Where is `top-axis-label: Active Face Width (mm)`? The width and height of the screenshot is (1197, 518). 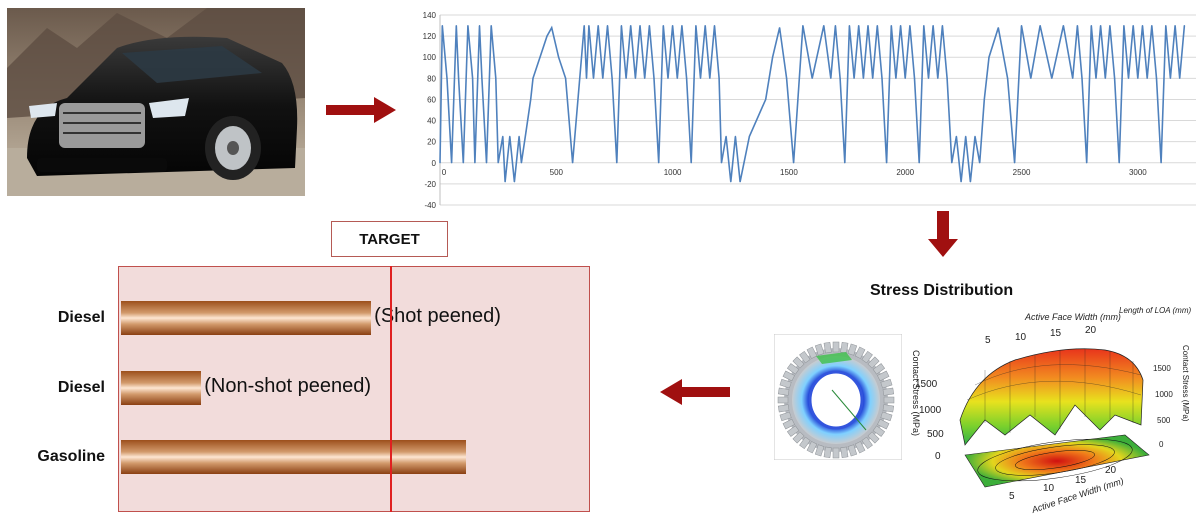
top-axis-label: Active Face Width (mm) is located at coordinates (1072, 317).